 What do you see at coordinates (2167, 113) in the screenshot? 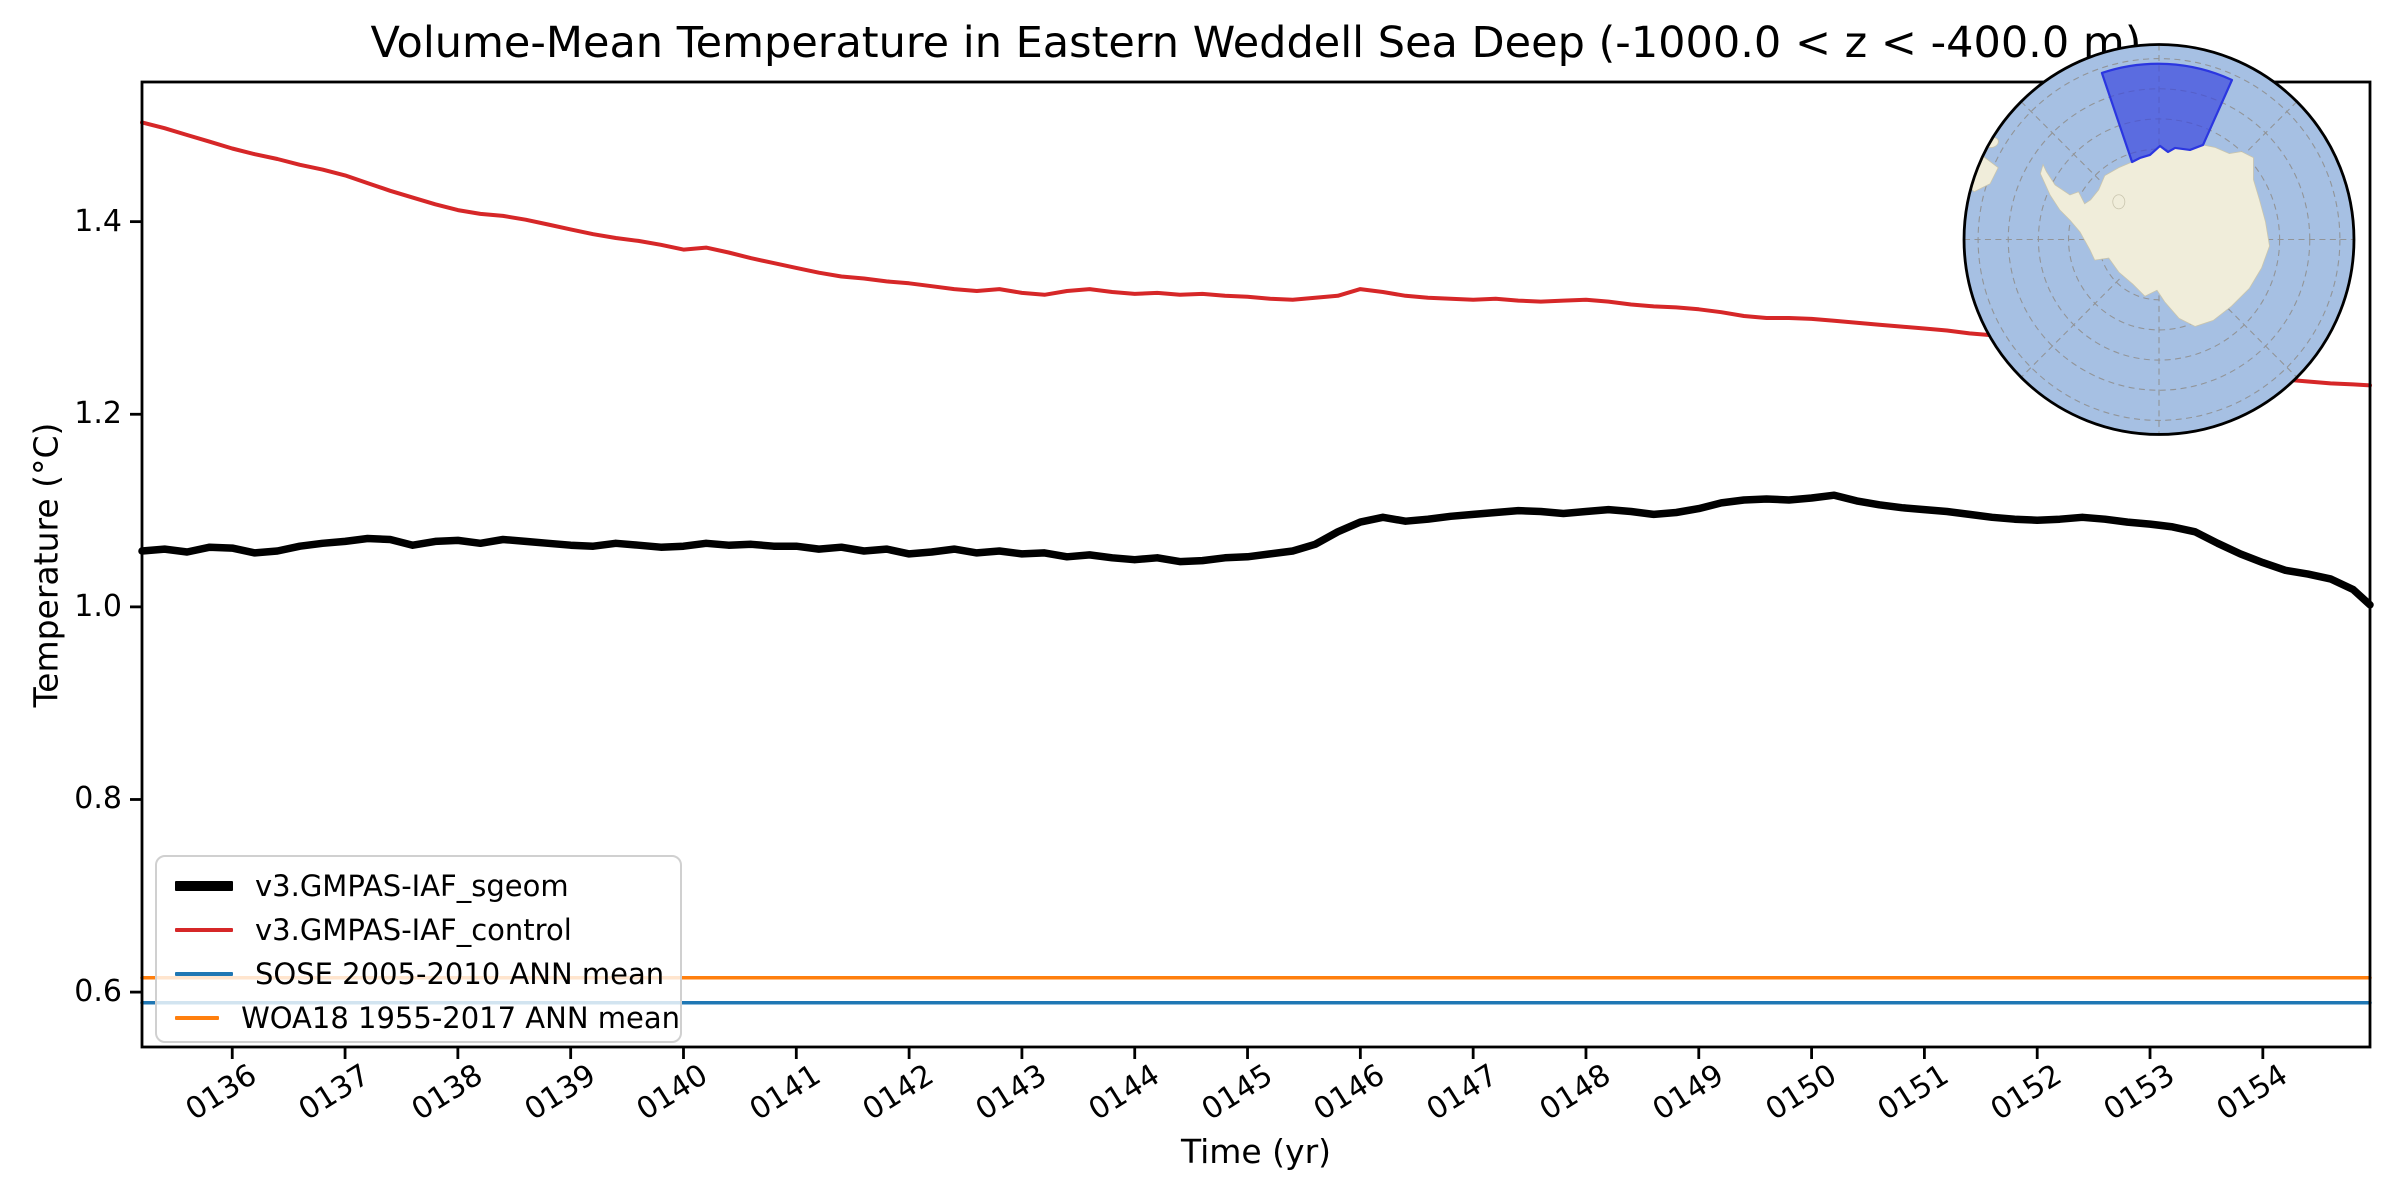
I see `region-highlight-wedge` at bounding box center [2167, 113].